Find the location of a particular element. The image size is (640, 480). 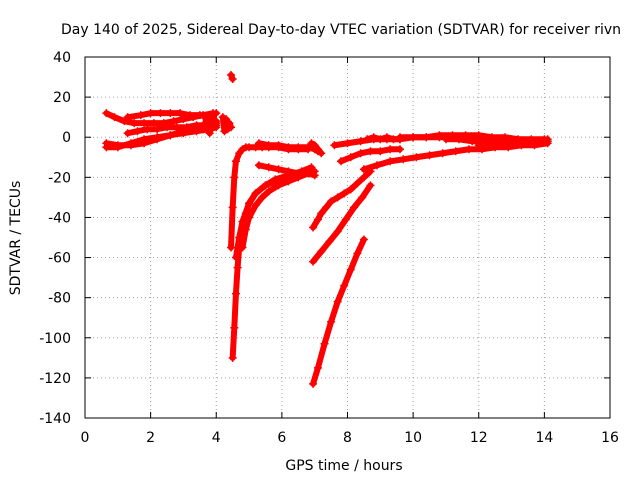

y-tick-label: 40 is located at coordinates (62, 58).